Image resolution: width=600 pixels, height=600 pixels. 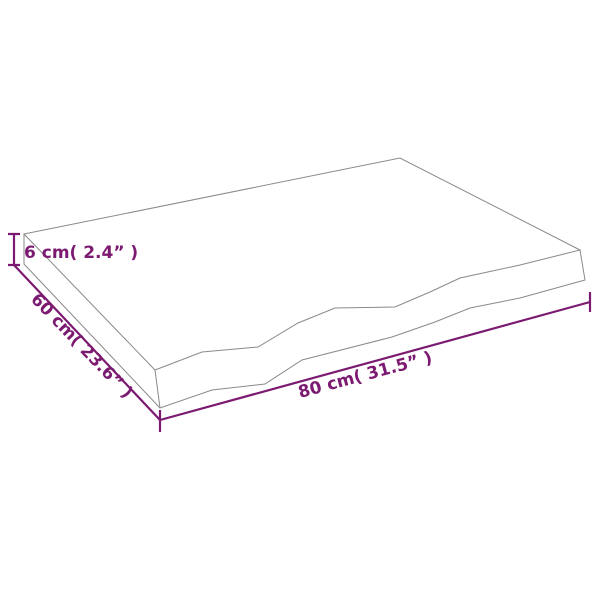 I want to click on height-label: 6 cm( 2.4” ), so click(x=81, y=253).